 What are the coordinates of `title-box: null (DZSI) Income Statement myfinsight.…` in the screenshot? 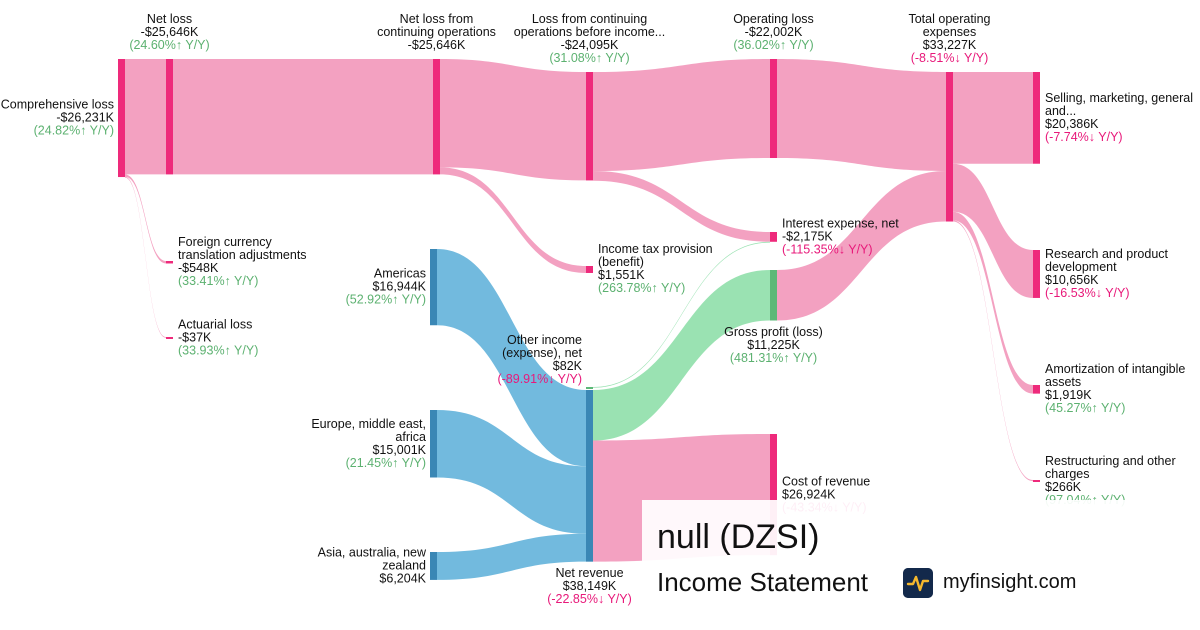 It's located at (921, 565).